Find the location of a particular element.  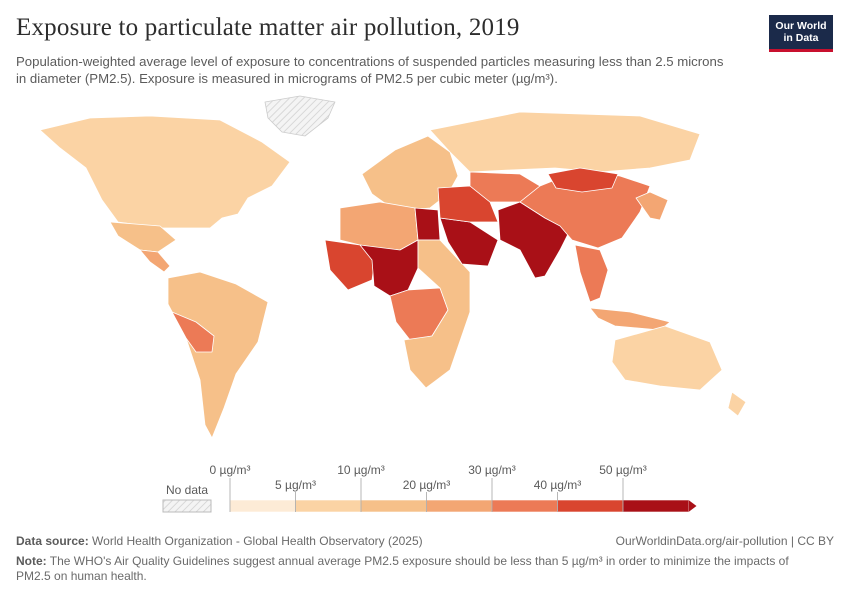

logo-line-2: in Data is located at coordinates (801, 38).